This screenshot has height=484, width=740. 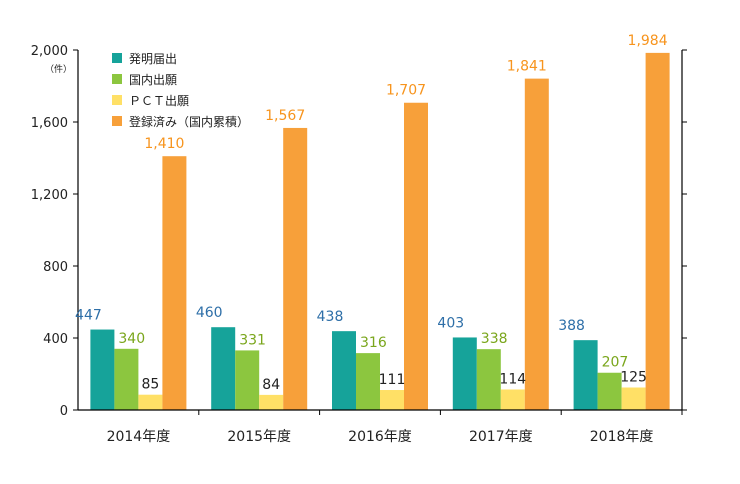 I want to click on bar-s1-c0, so click(x=126, y=379).